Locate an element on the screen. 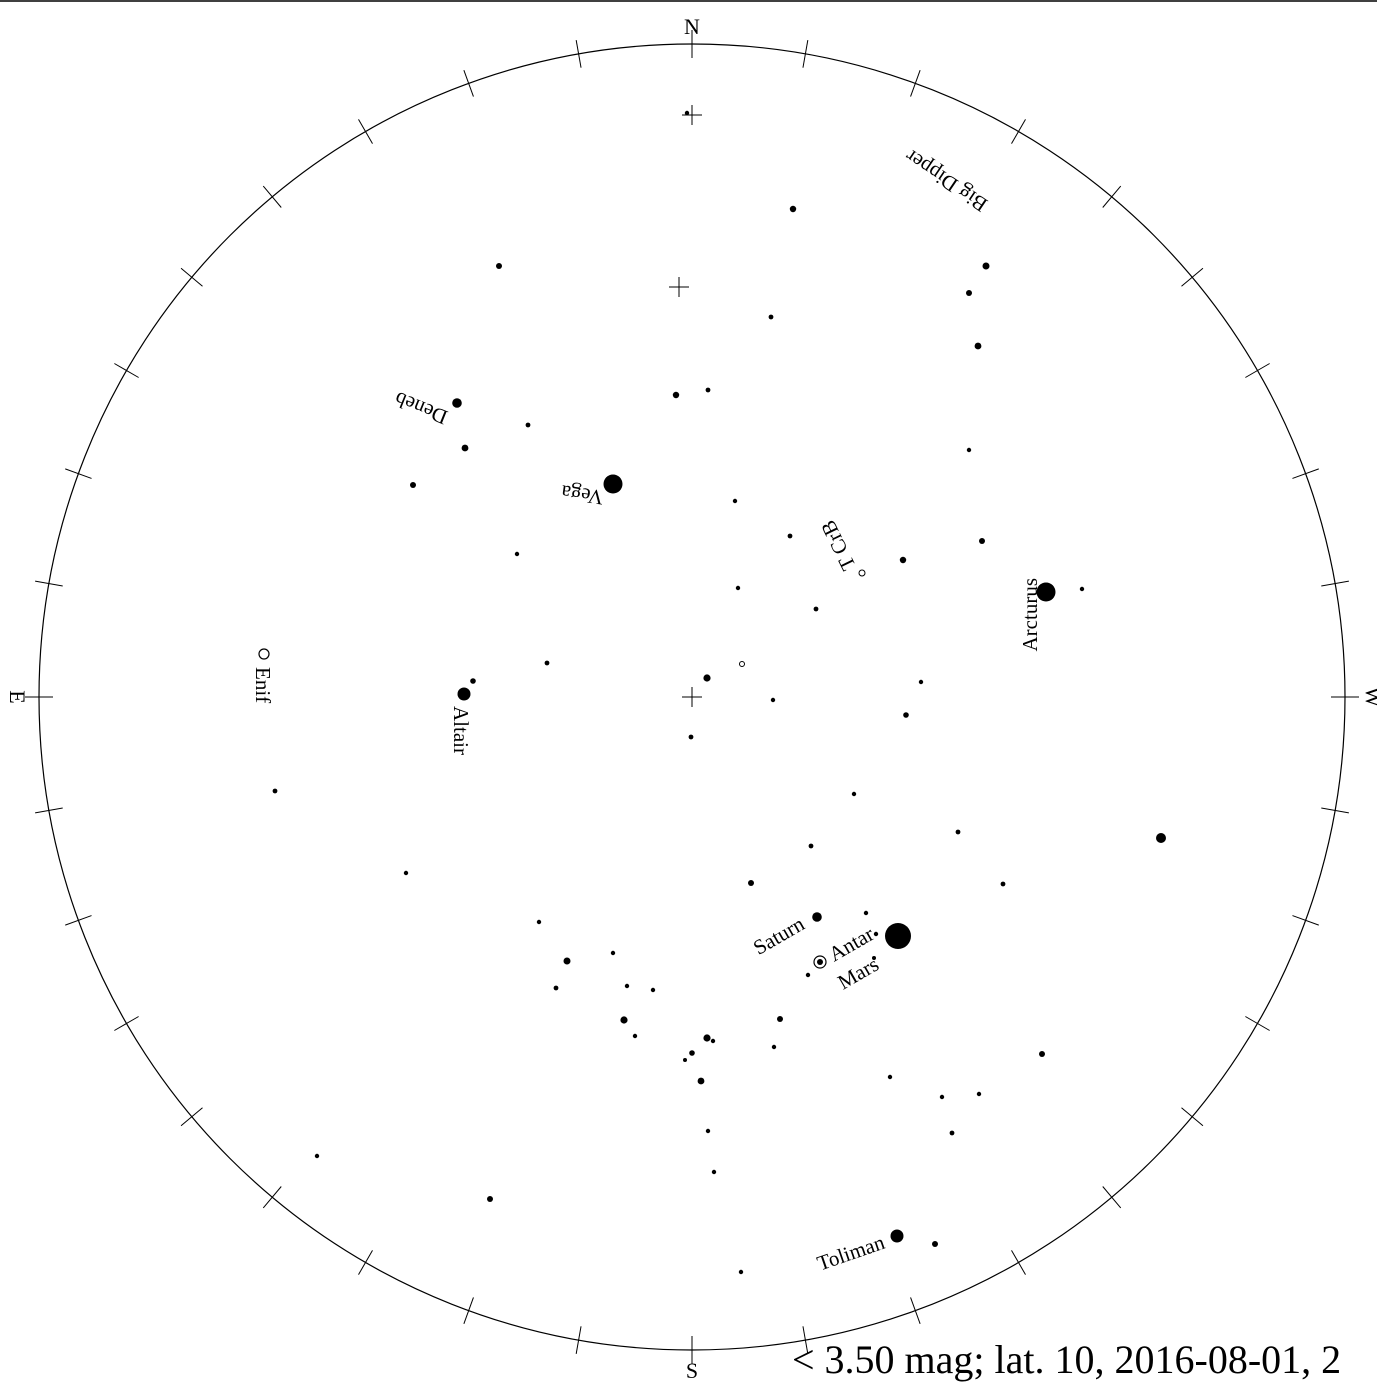  variable-marker is located at coordinates (742, 664).